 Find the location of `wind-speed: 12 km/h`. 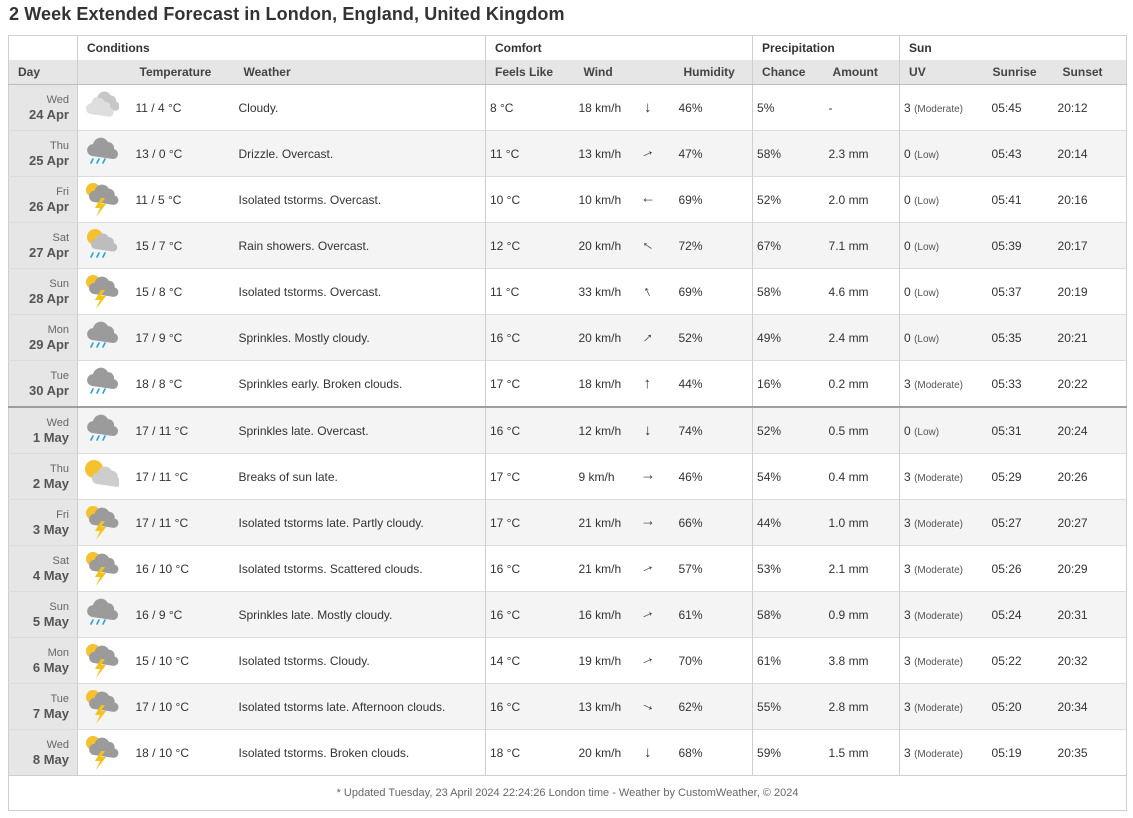

wind-speed: 12 km/h is located at coordinates (609, 430).